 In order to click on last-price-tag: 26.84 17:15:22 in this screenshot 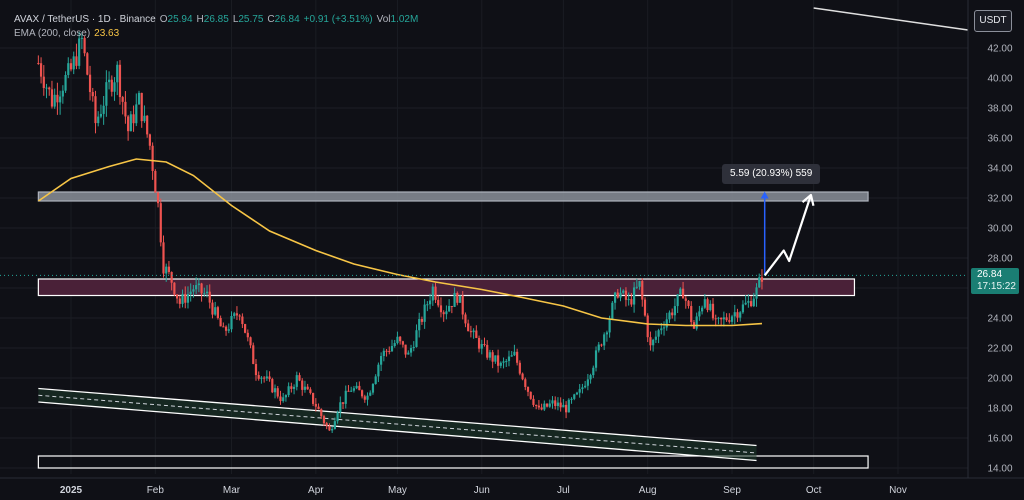, I will do `click(995, 281)`.